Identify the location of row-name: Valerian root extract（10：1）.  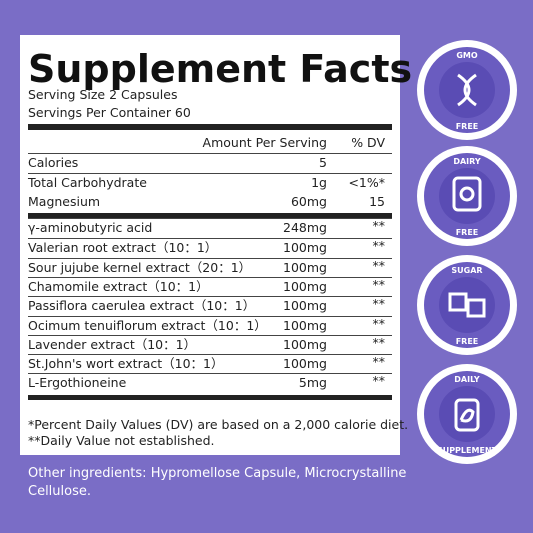
(123, 247).